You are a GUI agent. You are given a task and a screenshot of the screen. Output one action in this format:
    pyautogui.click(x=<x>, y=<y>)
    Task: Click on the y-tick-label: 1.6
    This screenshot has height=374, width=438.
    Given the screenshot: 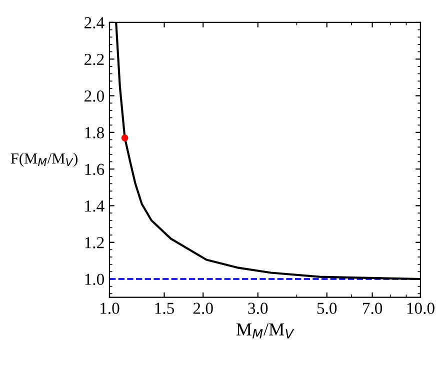 What is the action you would take?
    pyautogui.click(x=94, y=170)
    